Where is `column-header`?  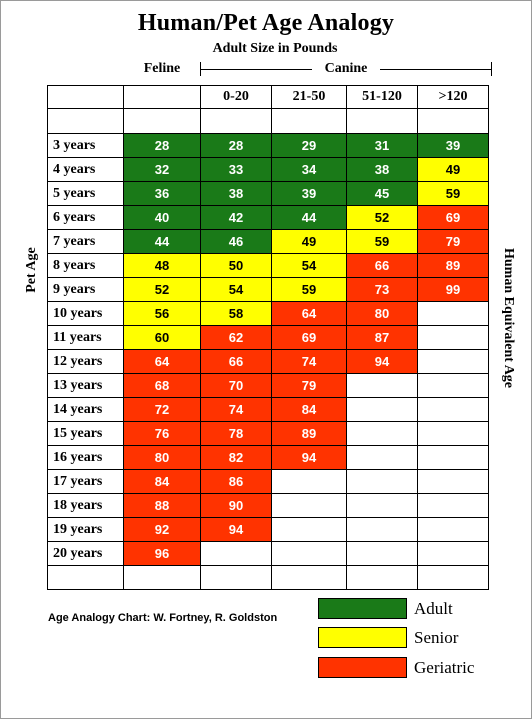
column-header is located at coordinates (162, 97).